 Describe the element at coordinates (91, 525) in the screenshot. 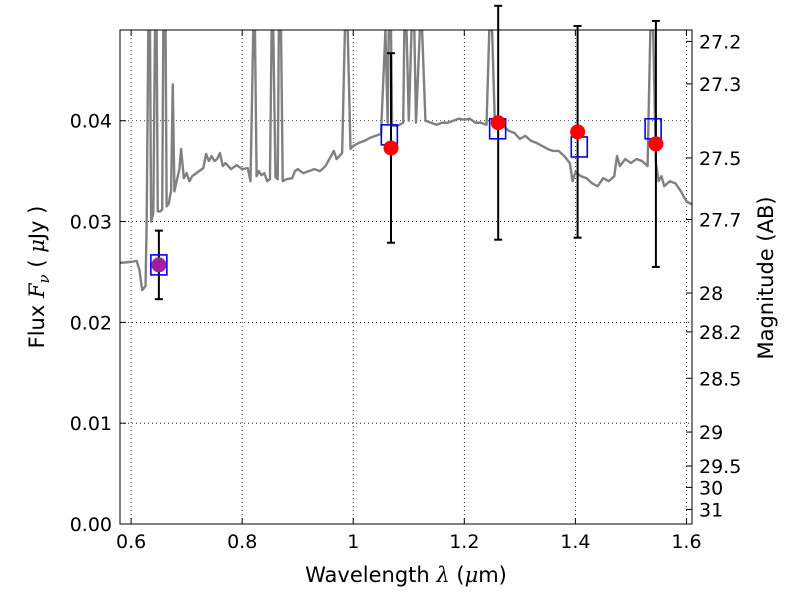

I see `y-tick-label: 0.00` at that location.